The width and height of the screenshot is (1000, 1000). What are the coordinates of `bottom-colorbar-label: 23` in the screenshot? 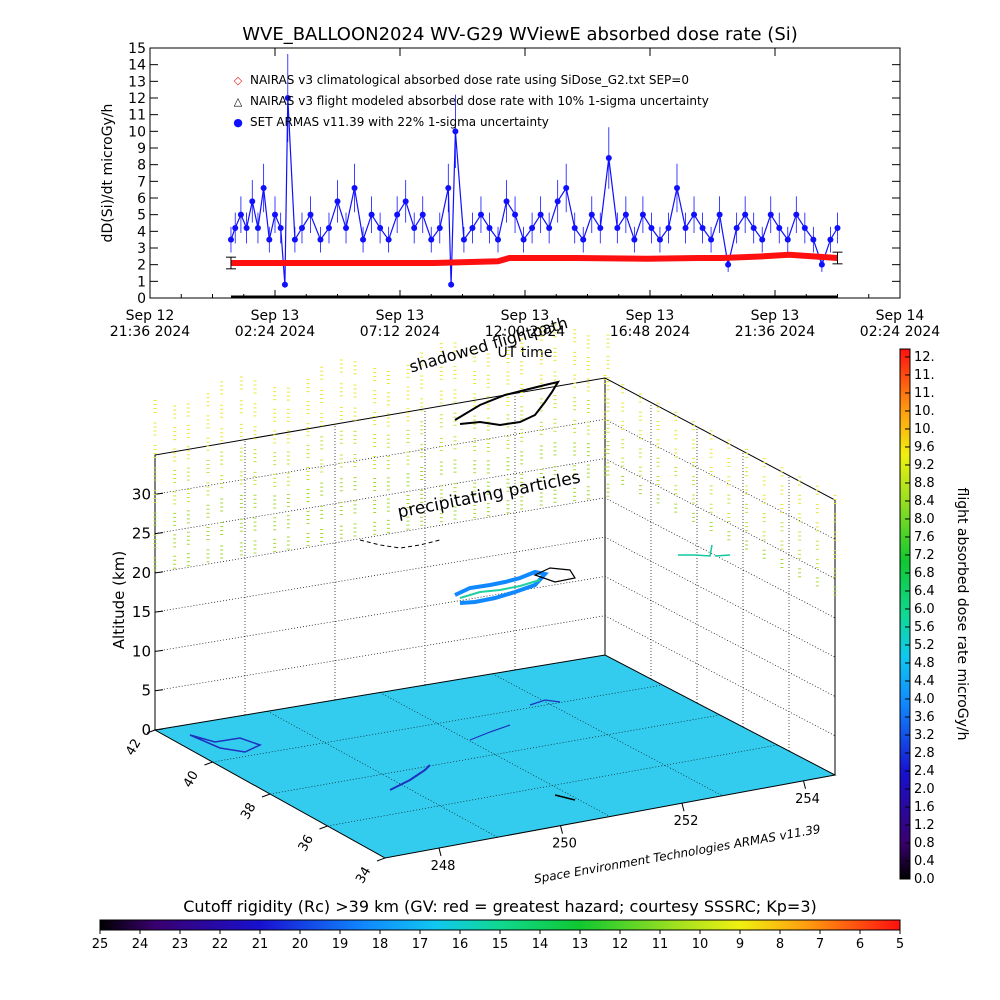 It's located at (180, 944).